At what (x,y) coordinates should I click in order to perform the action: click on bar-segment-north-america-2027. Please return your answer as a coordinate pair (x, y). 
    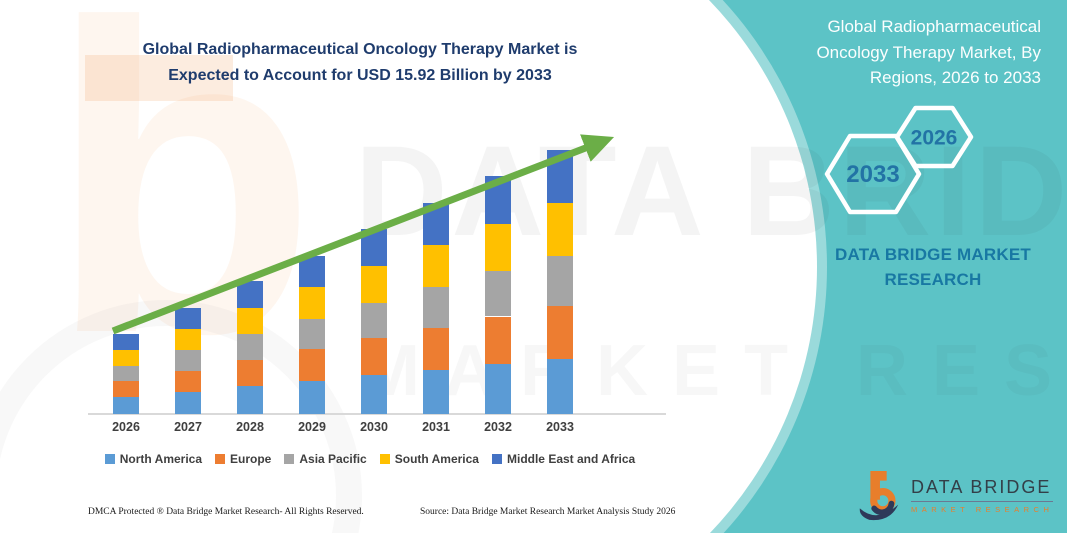
    Looking at the image, I should click on (188, 402).